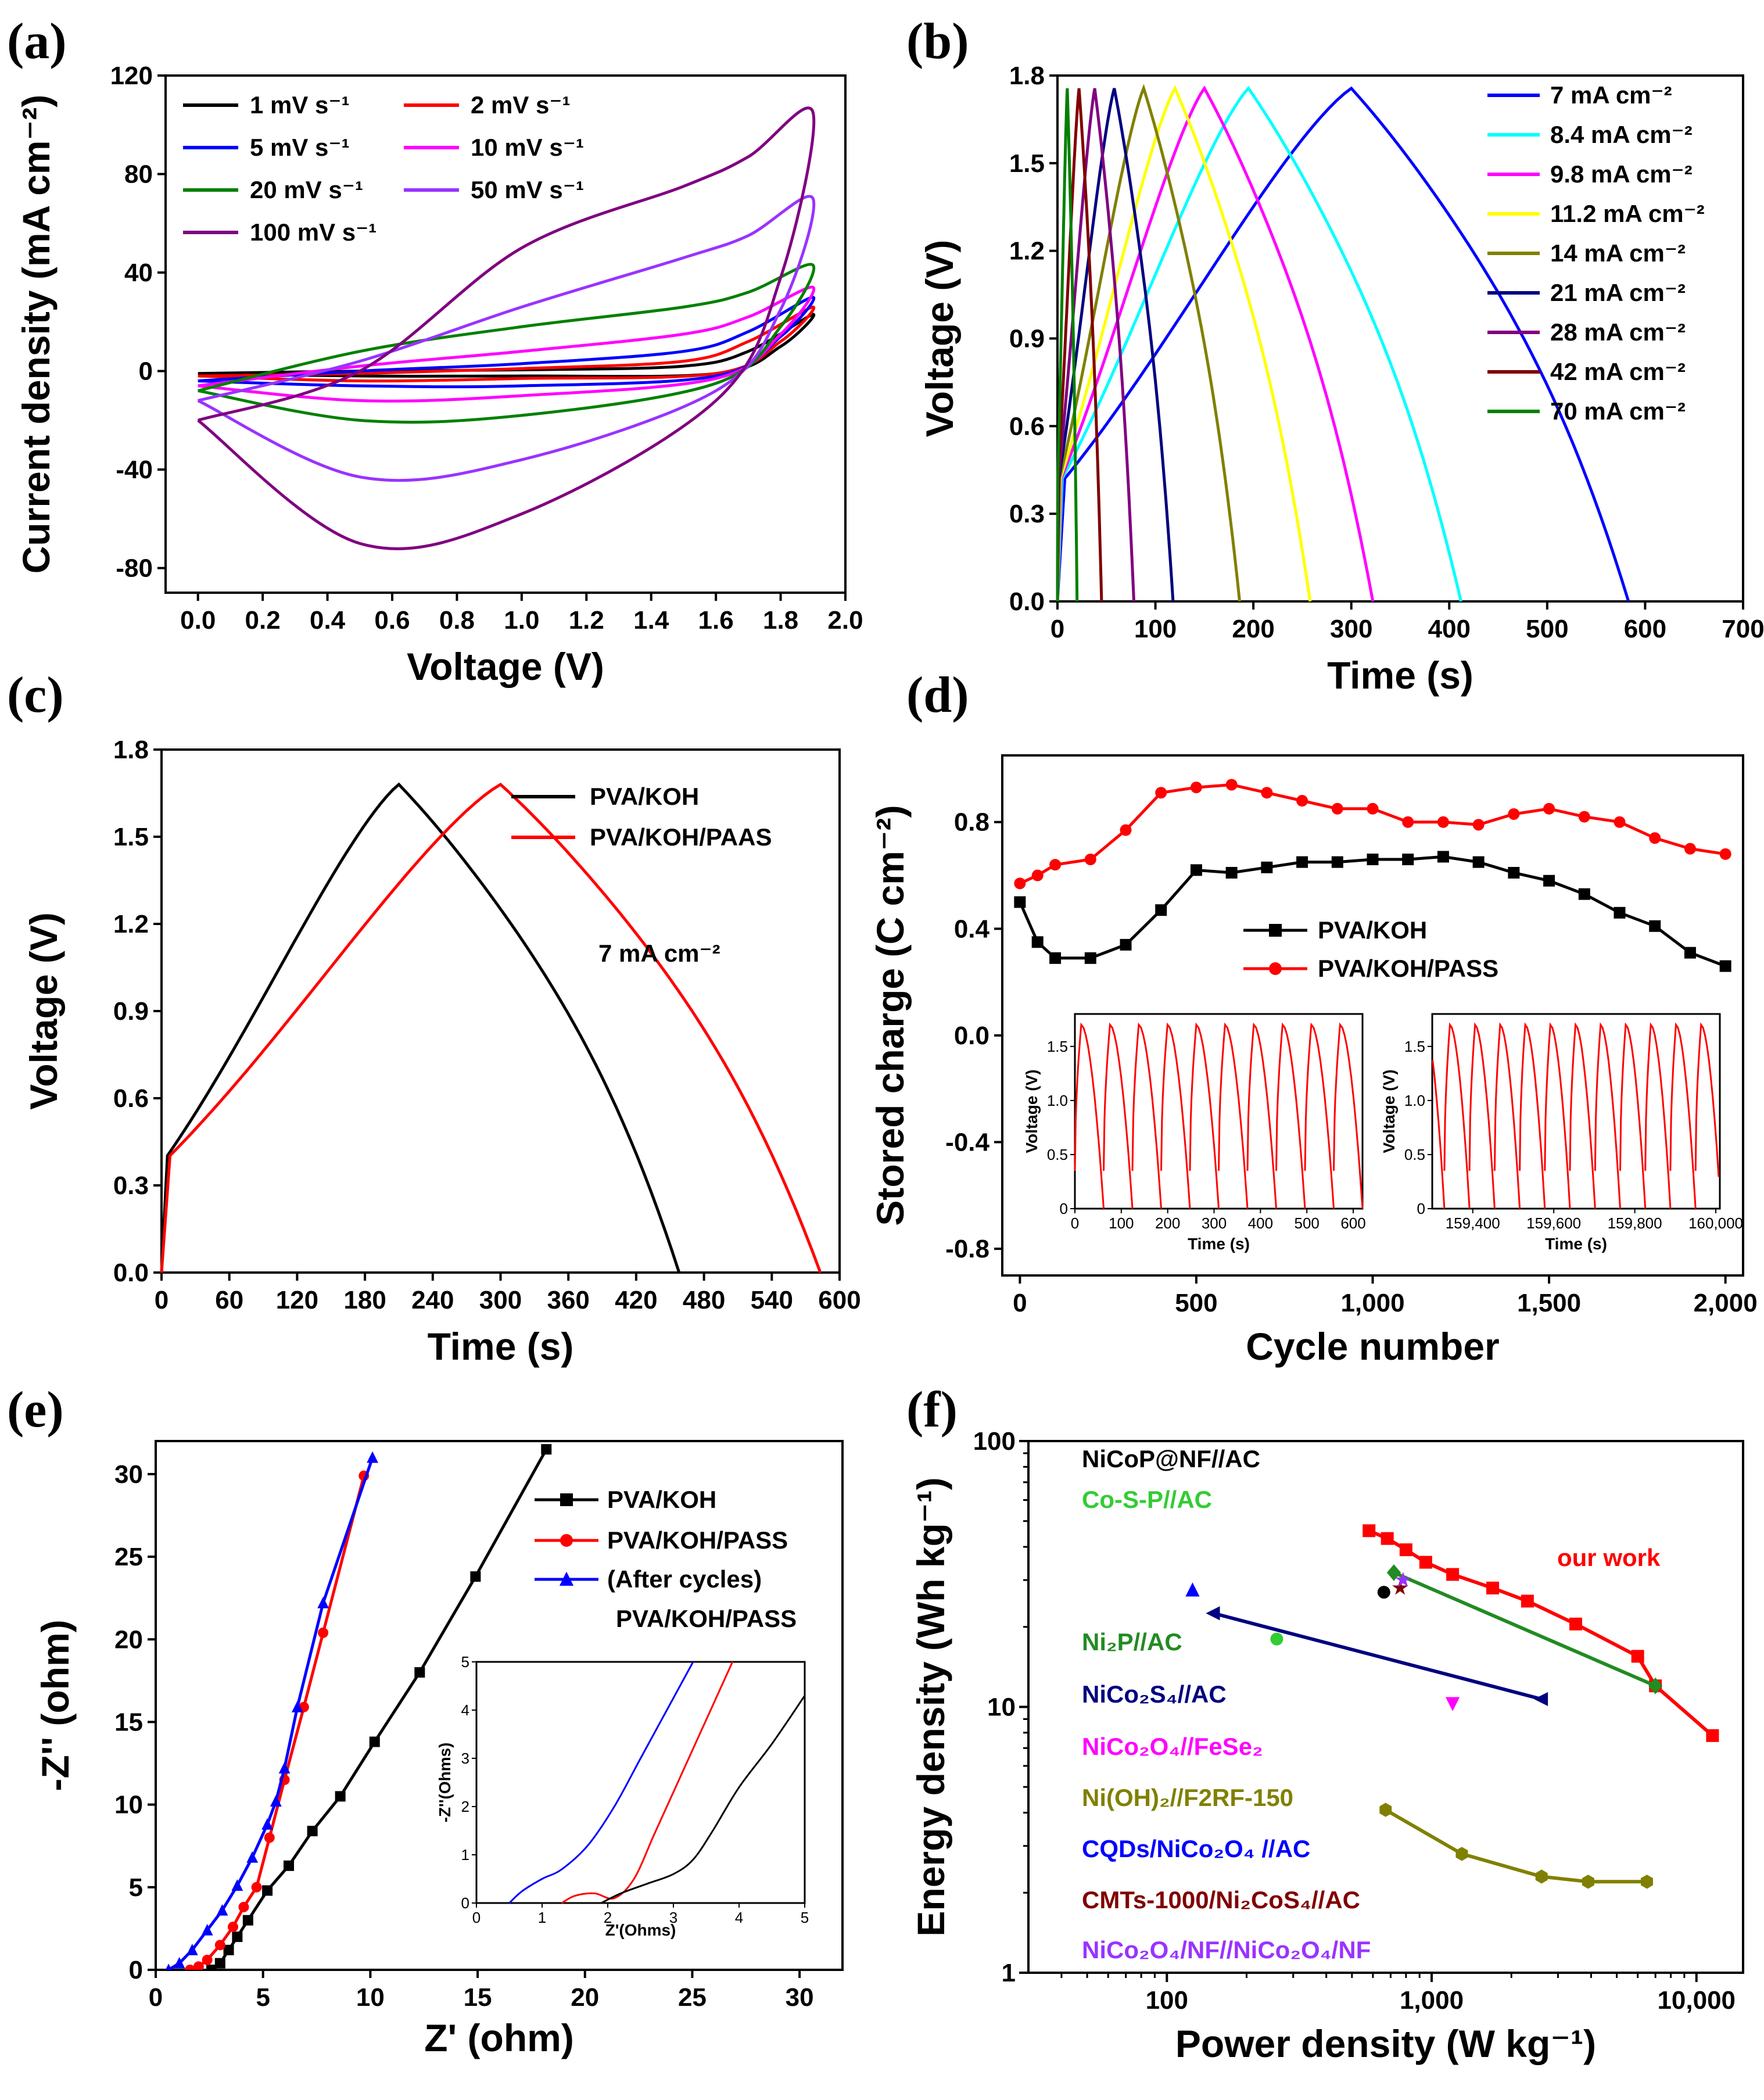  I want to click on x-tick-label: 1.0, so click(521, 620).